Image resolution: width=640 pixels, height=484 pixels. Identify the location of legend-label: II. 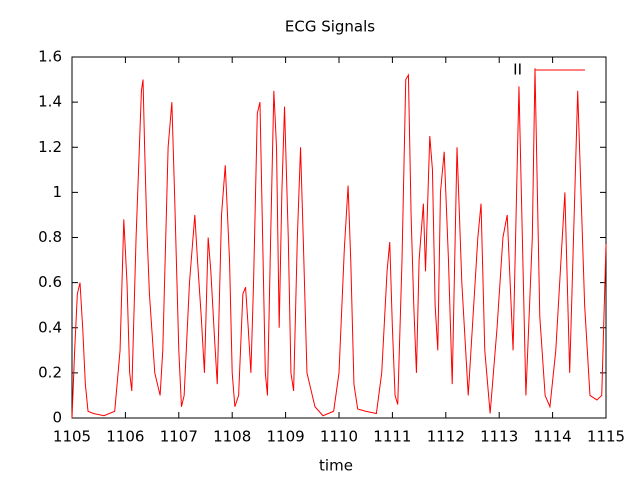
(517, 70).